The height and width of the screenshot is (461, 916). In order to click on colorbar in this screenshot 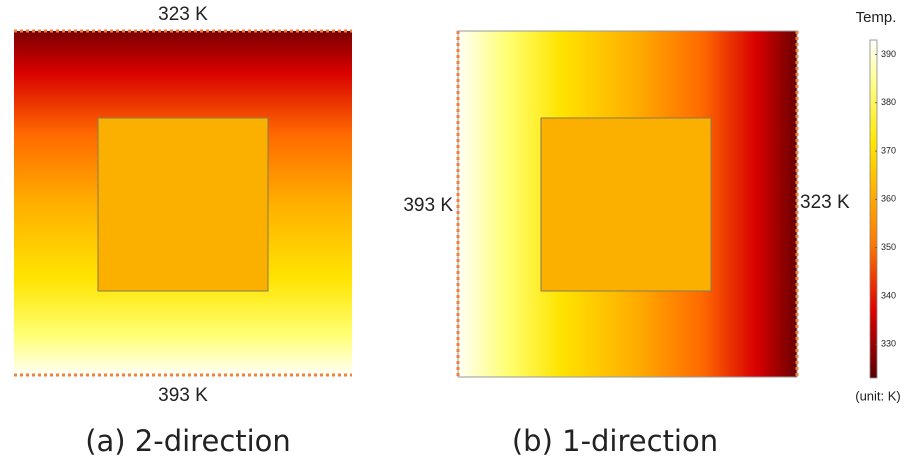, I will do `click(873, 209)`.